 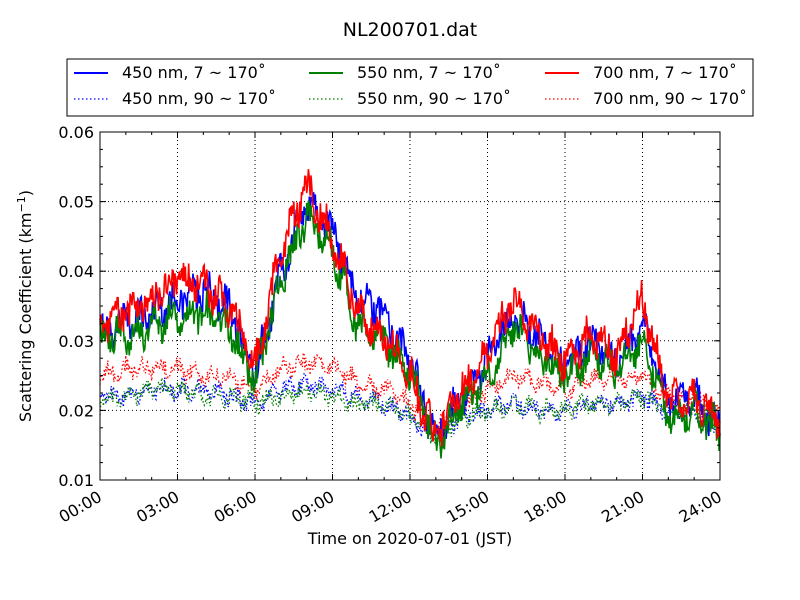 What do you see at coordinates (670, 98) in the screenshot?
I see `legend-label: 700 nm, 90 ~ 170˚` at bounding box center [670, 98].